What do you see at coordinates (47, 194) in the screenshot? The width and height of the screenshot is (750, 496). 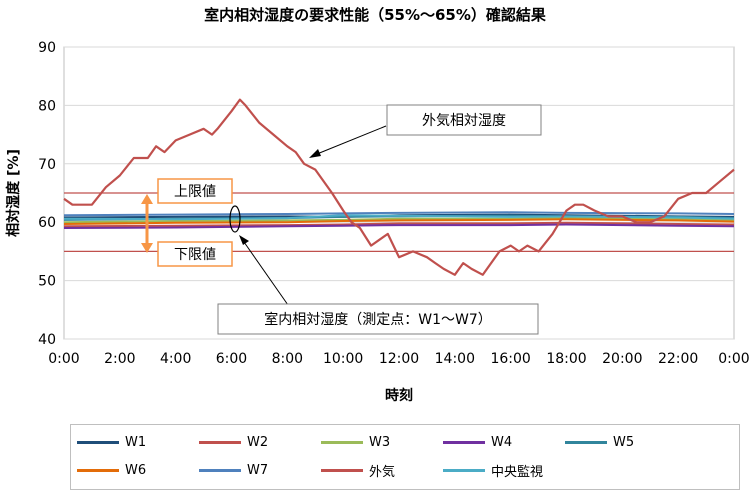 I see `y-axis-ticks: 40 50 60 70 80 90` at bounding box center [47, 194].